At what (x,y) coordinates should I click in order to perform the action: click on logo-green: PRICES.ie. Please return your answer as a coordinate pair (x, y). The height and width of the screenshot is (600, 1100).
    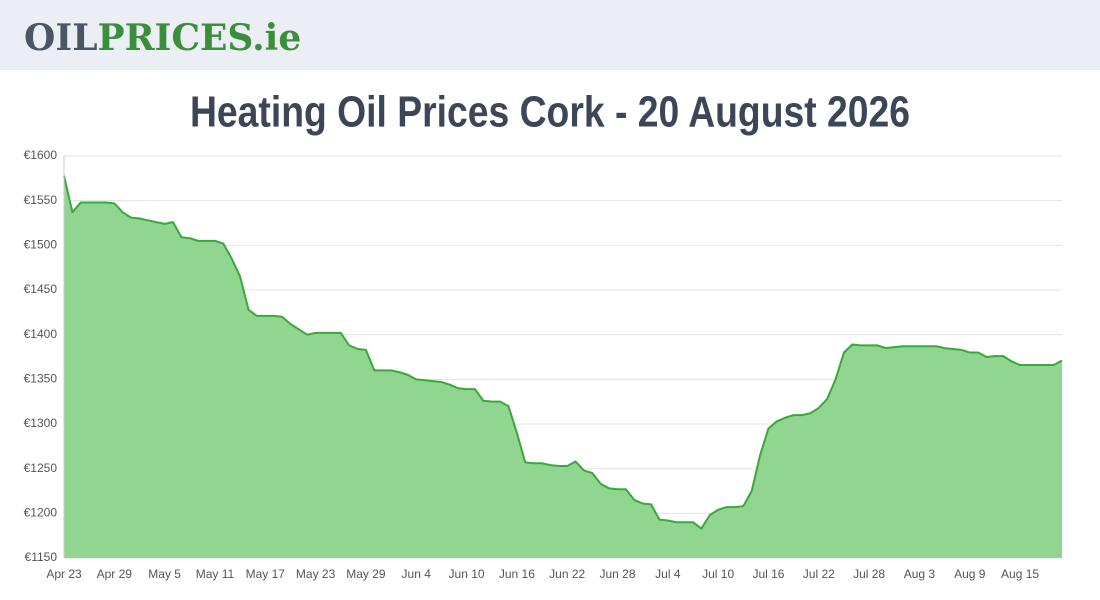
    Looking at the image, I should click on (200, 38).